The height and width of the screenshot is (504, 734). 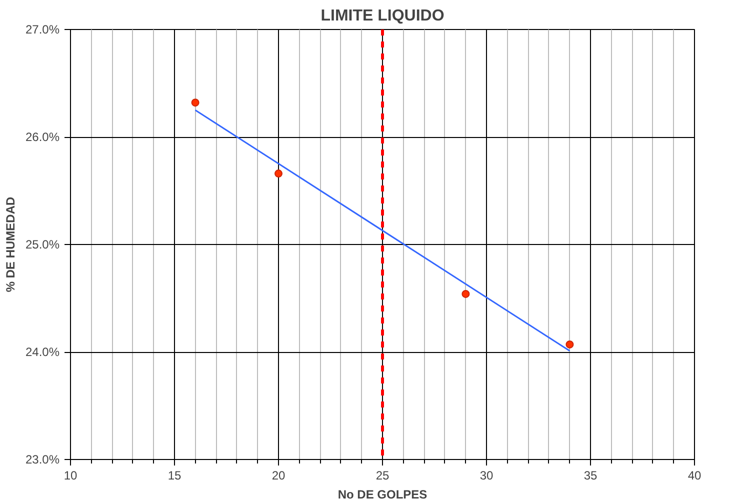 I want to click on x-tick-label: 30, so click(x=487, y=475).